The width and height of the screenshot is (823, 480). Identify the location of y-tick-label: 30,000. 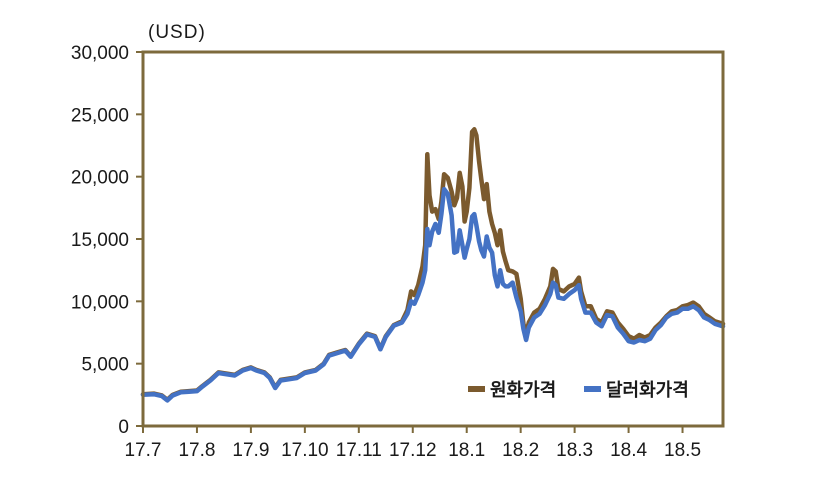
(100, 53).